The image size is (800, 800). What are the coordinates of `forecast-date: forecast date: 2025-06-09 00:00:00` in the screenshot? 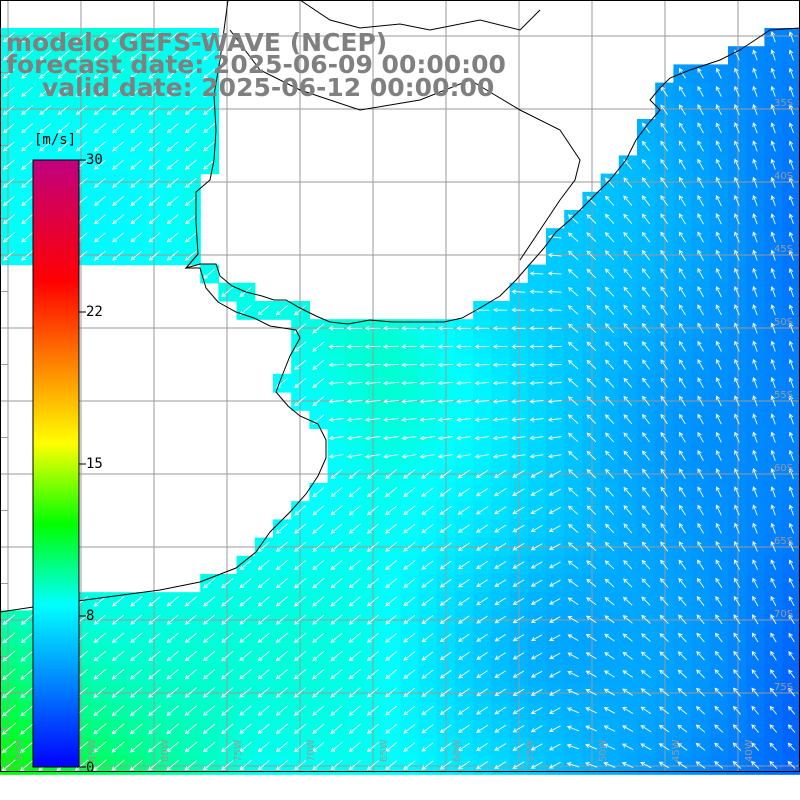 It's located at (256, 64).